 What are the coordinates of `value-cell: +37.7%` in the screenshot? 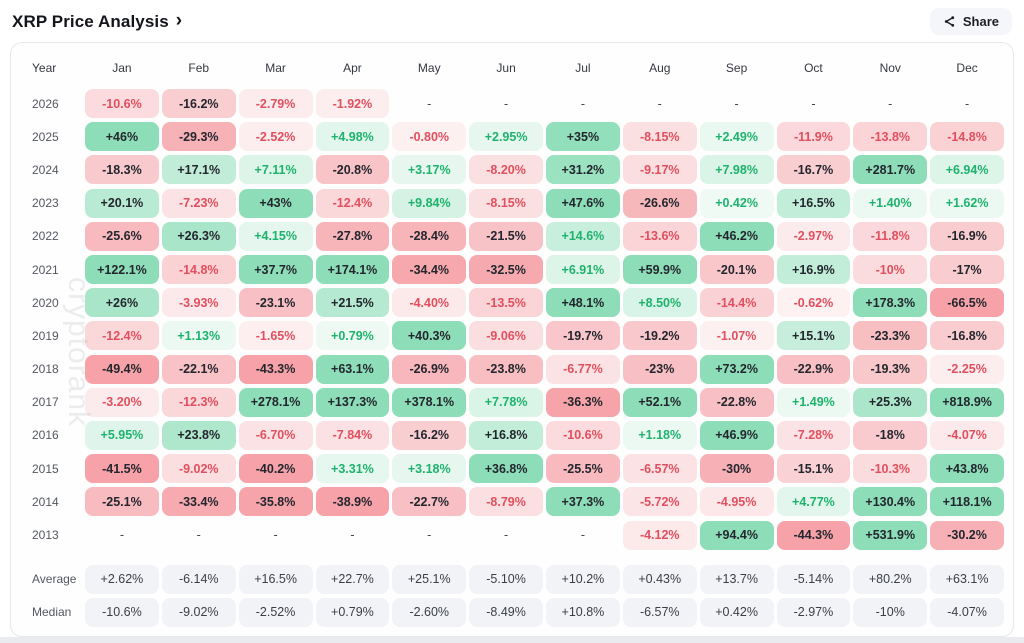 It's located at (275, 270).